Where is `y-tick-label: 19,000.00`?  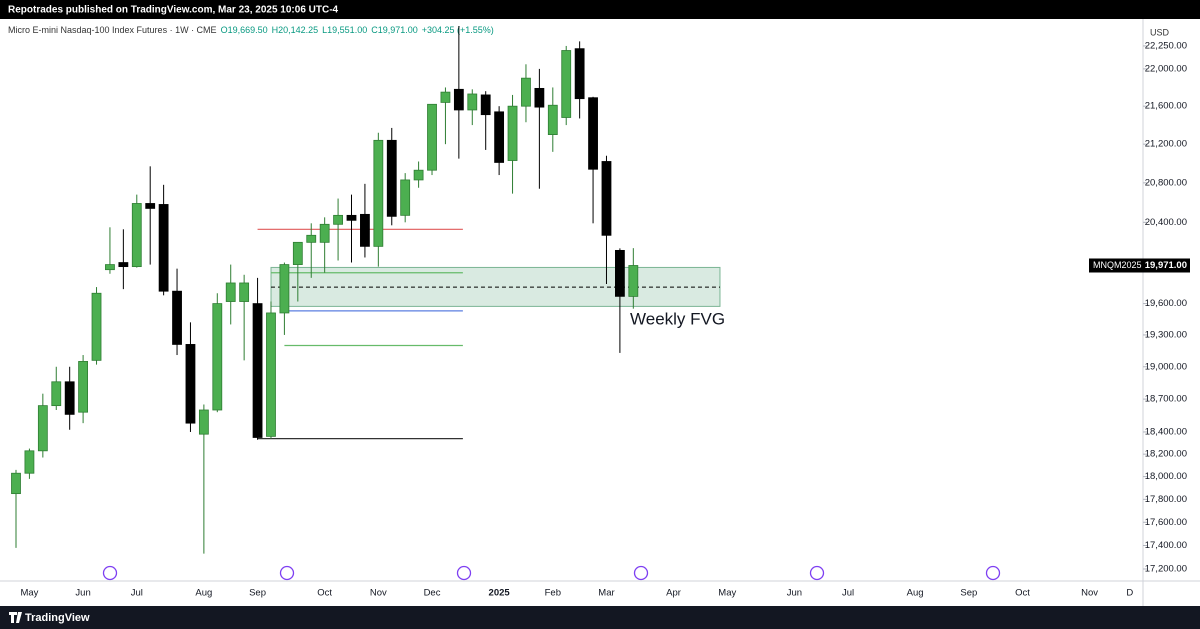 y-tick-label: 19,000.00 is located at coordinates (1166, 366).